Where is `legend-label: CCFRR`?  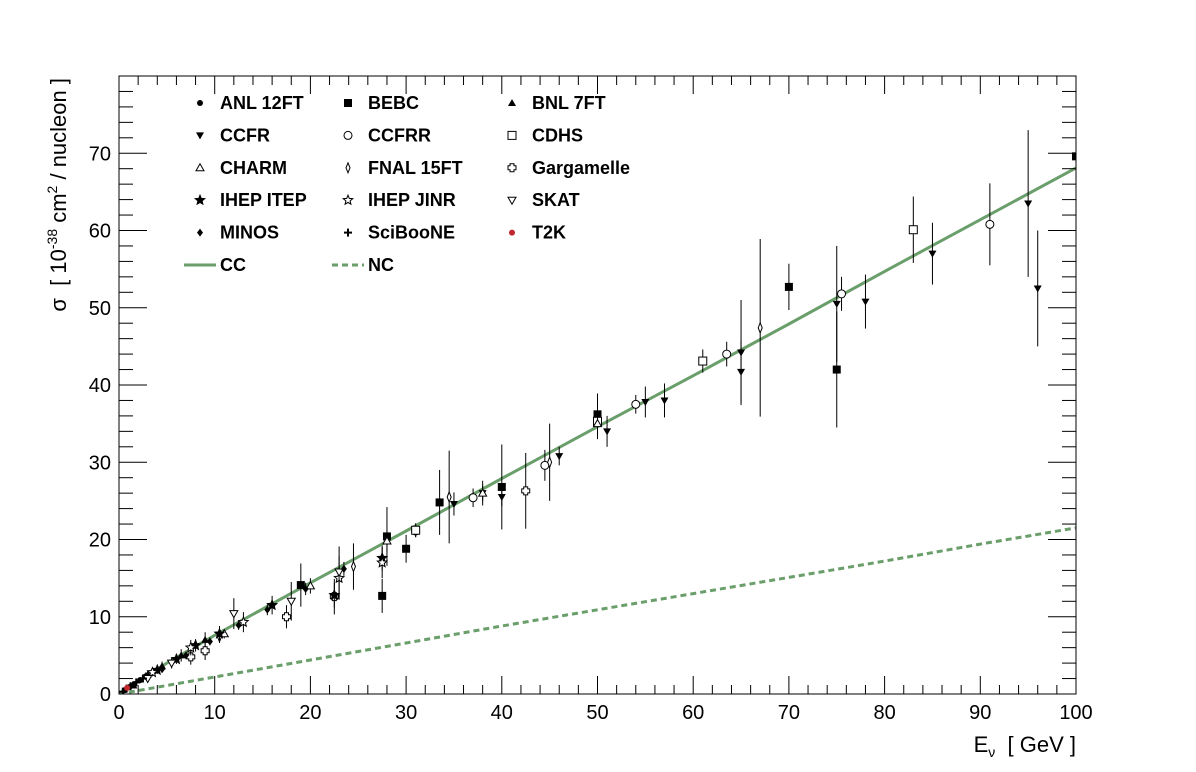
legend-label: CCFRR is located at coordinates (399, 135).